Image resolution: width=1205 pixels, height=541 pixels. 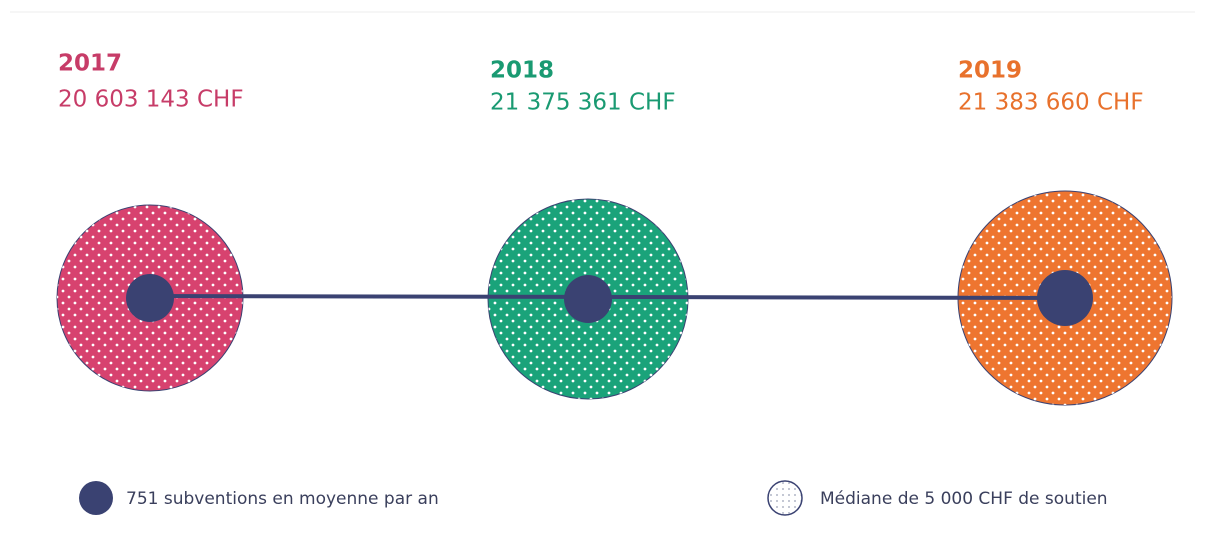 I want to click on year: 2019, so click(x=990, y=71).